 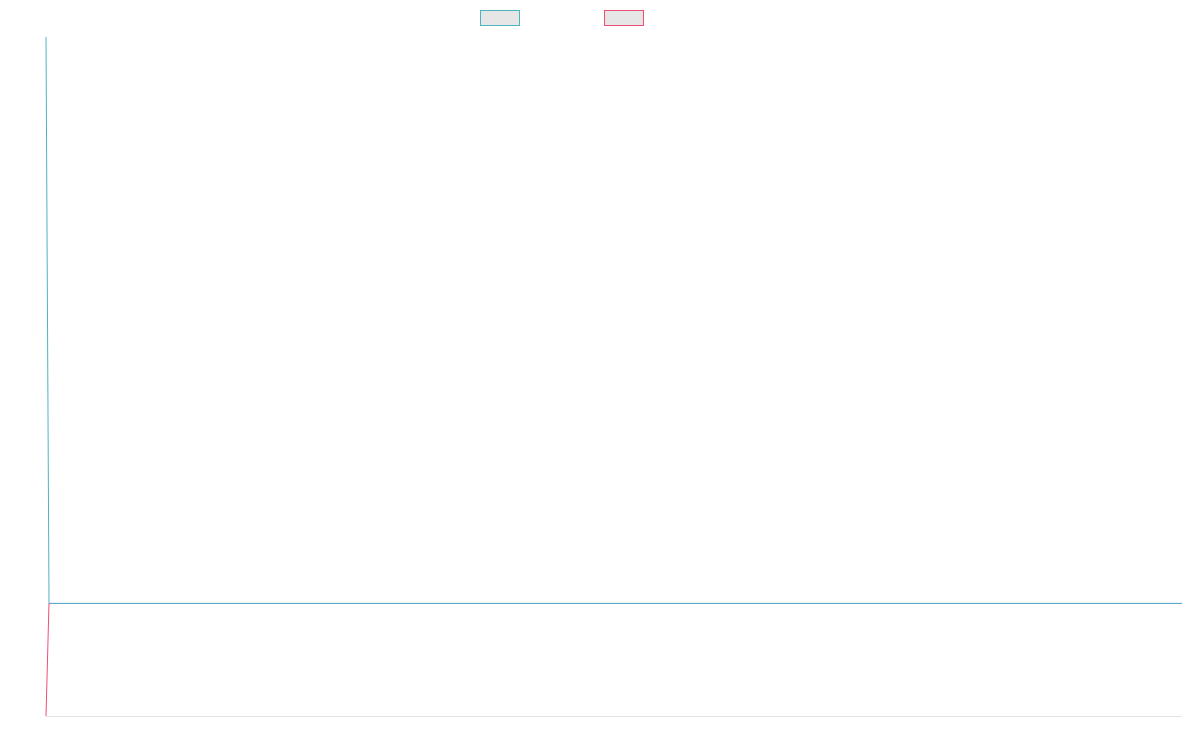 What do you see at coordinates (600, 18) in the screenshot?
I see `chart-legend` at bounding box center [600, 18].